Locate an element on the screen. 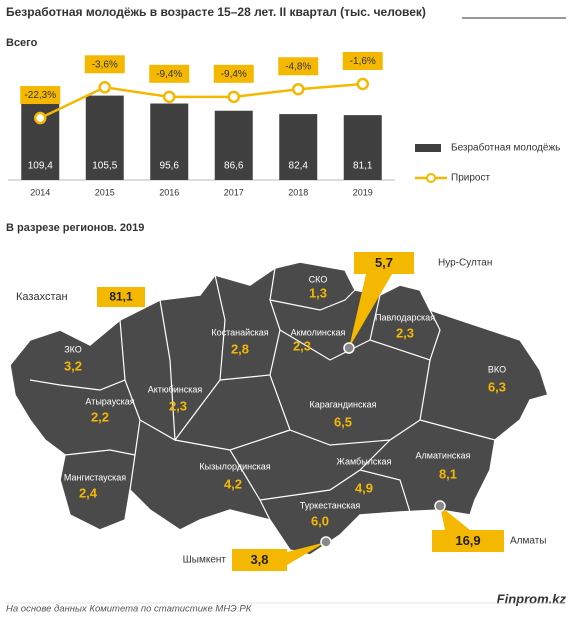  total-box is located at coordinates (121, 297).